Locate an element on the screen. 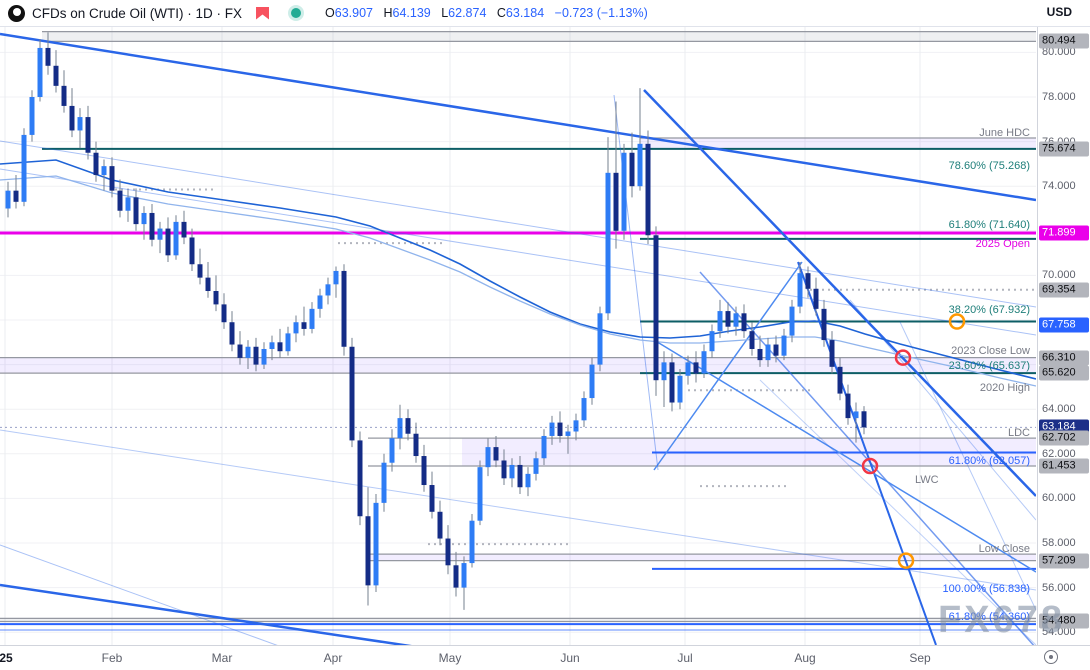  low-label: L is located at coordinates (445, 13).